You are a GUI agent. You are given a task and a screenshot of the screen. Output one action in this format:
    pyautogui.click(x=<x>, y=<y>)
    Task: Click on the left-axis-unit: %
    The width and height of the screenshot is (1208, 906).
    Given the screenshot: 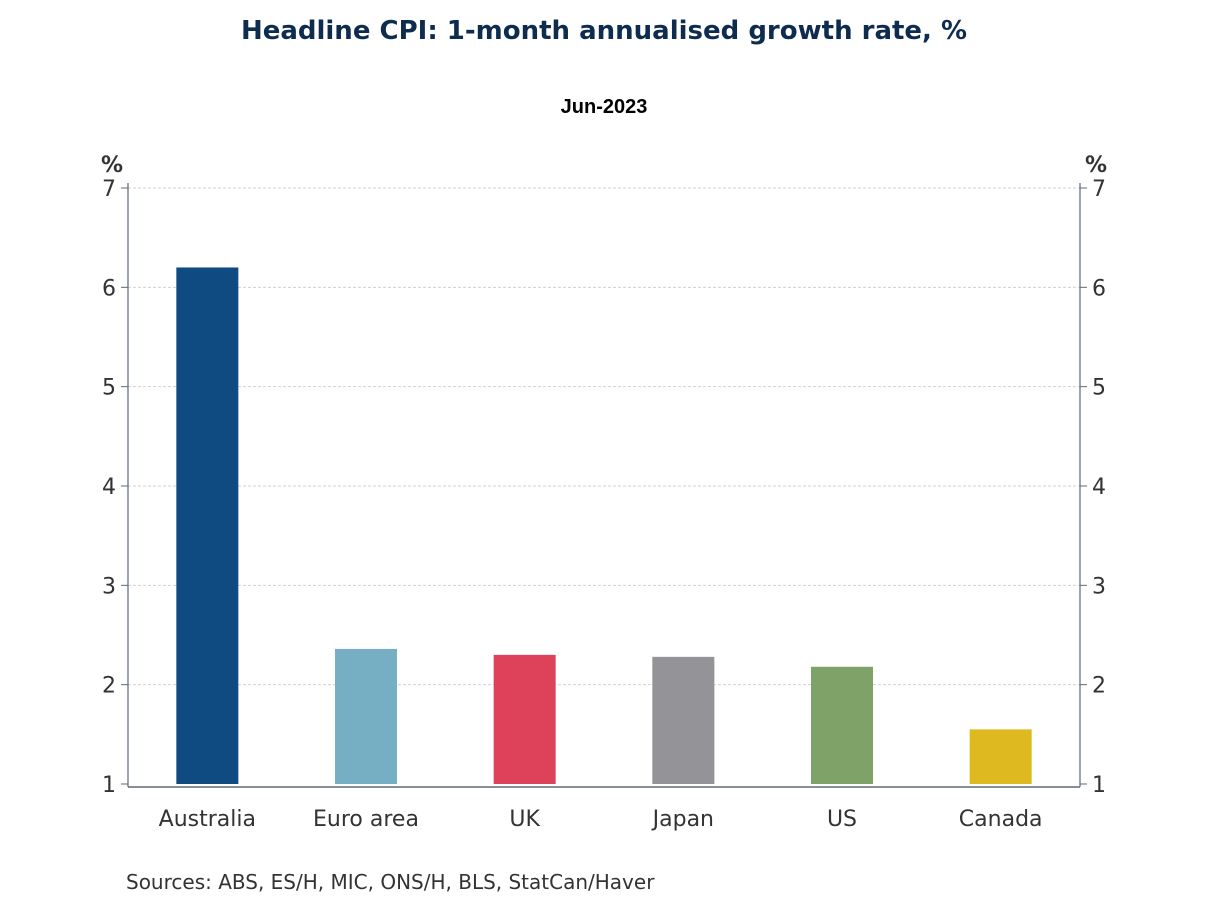 What is the action you would take?
    pyautogui.click(x=112, y=165)
    